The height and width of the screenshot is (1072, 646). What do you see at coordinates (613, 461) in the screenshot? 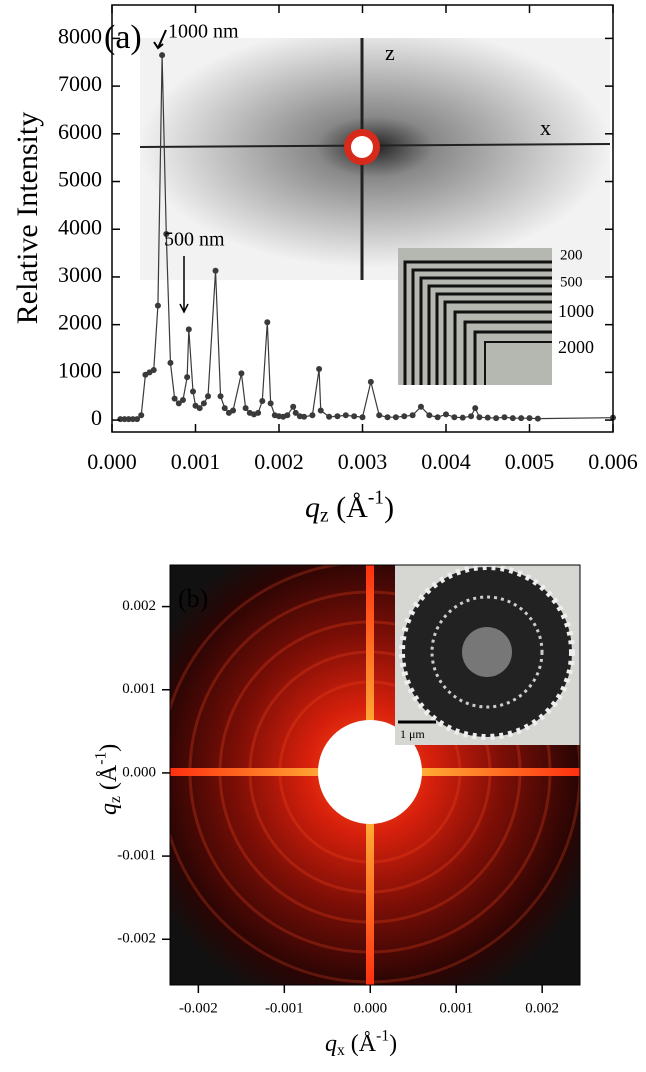
I see `x-tick-label: 0.006` at bounding box center [613, 461].